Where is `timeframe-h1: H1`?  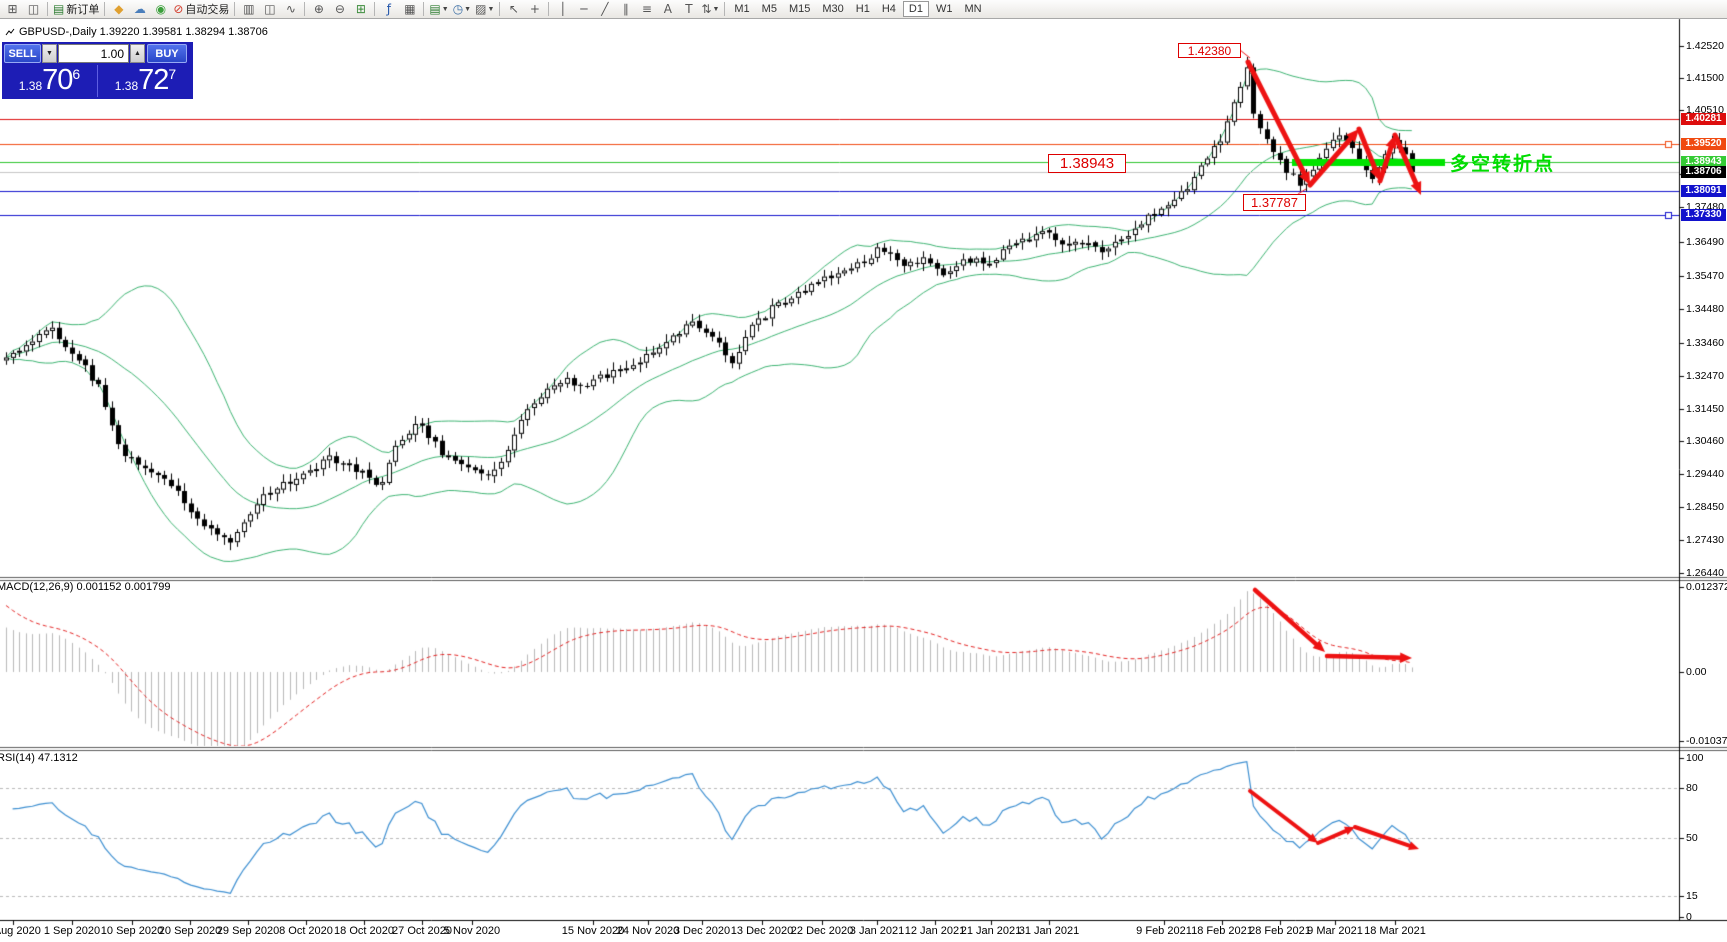
timeframe-h1: H1 is located at coordinates (862, 9).